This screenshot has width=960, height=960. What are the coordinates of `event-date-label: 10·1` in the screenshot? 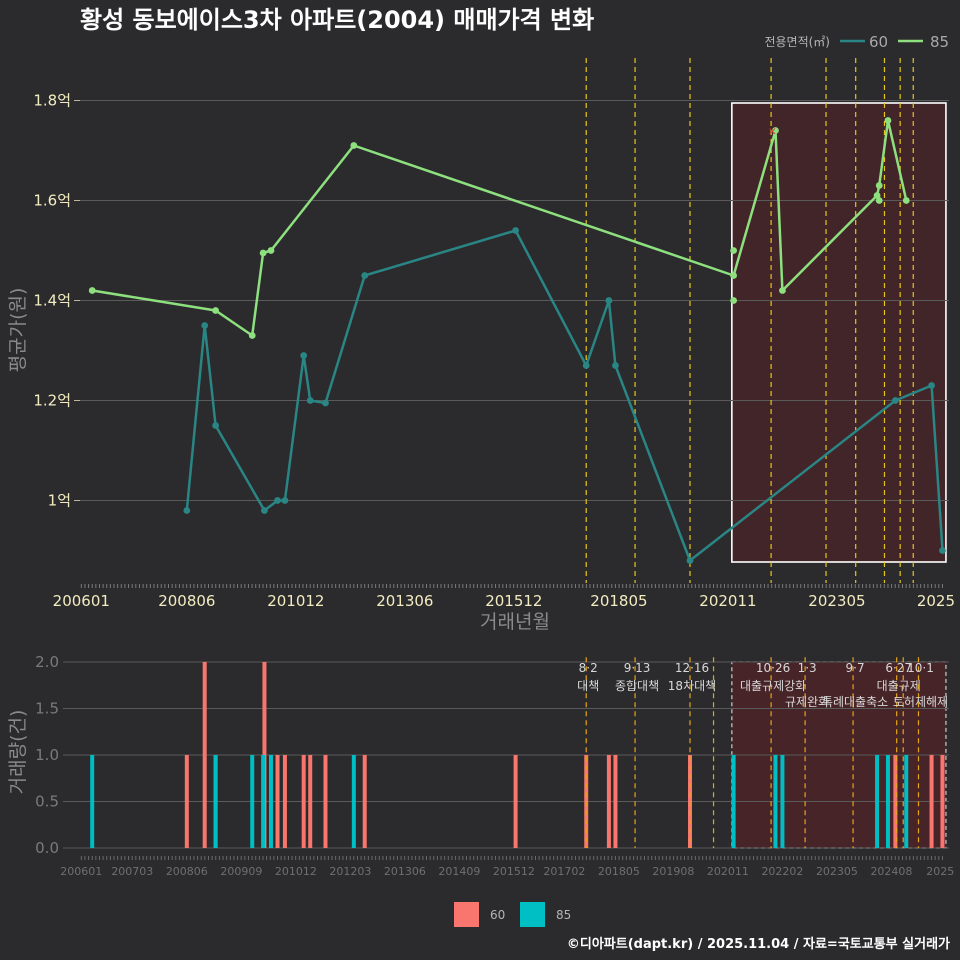 It's located at (920, 668).